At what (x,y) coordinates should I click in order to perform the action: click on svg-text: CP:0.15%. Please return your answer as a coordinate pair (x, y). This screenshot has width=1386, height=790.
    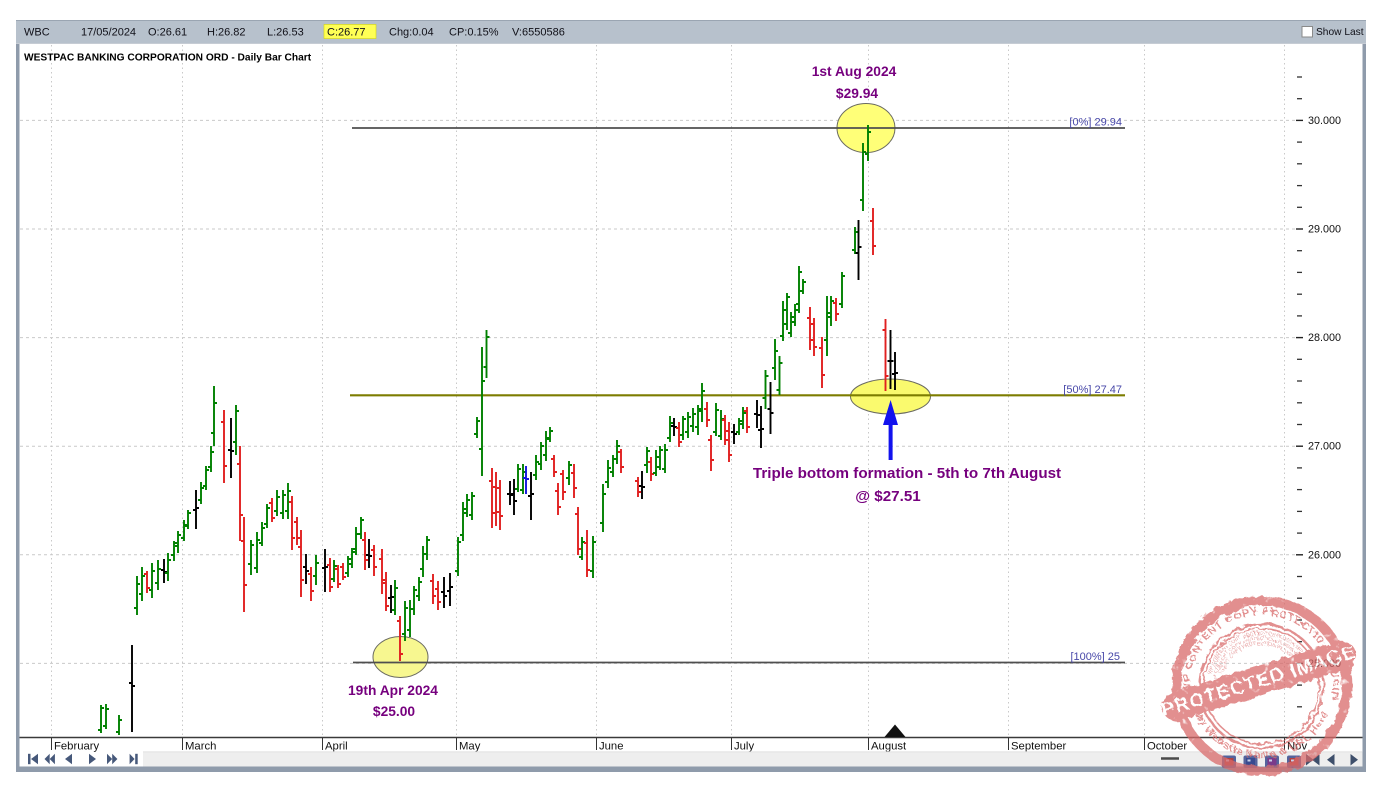
    Looking at the image, I should click on (474, 33).